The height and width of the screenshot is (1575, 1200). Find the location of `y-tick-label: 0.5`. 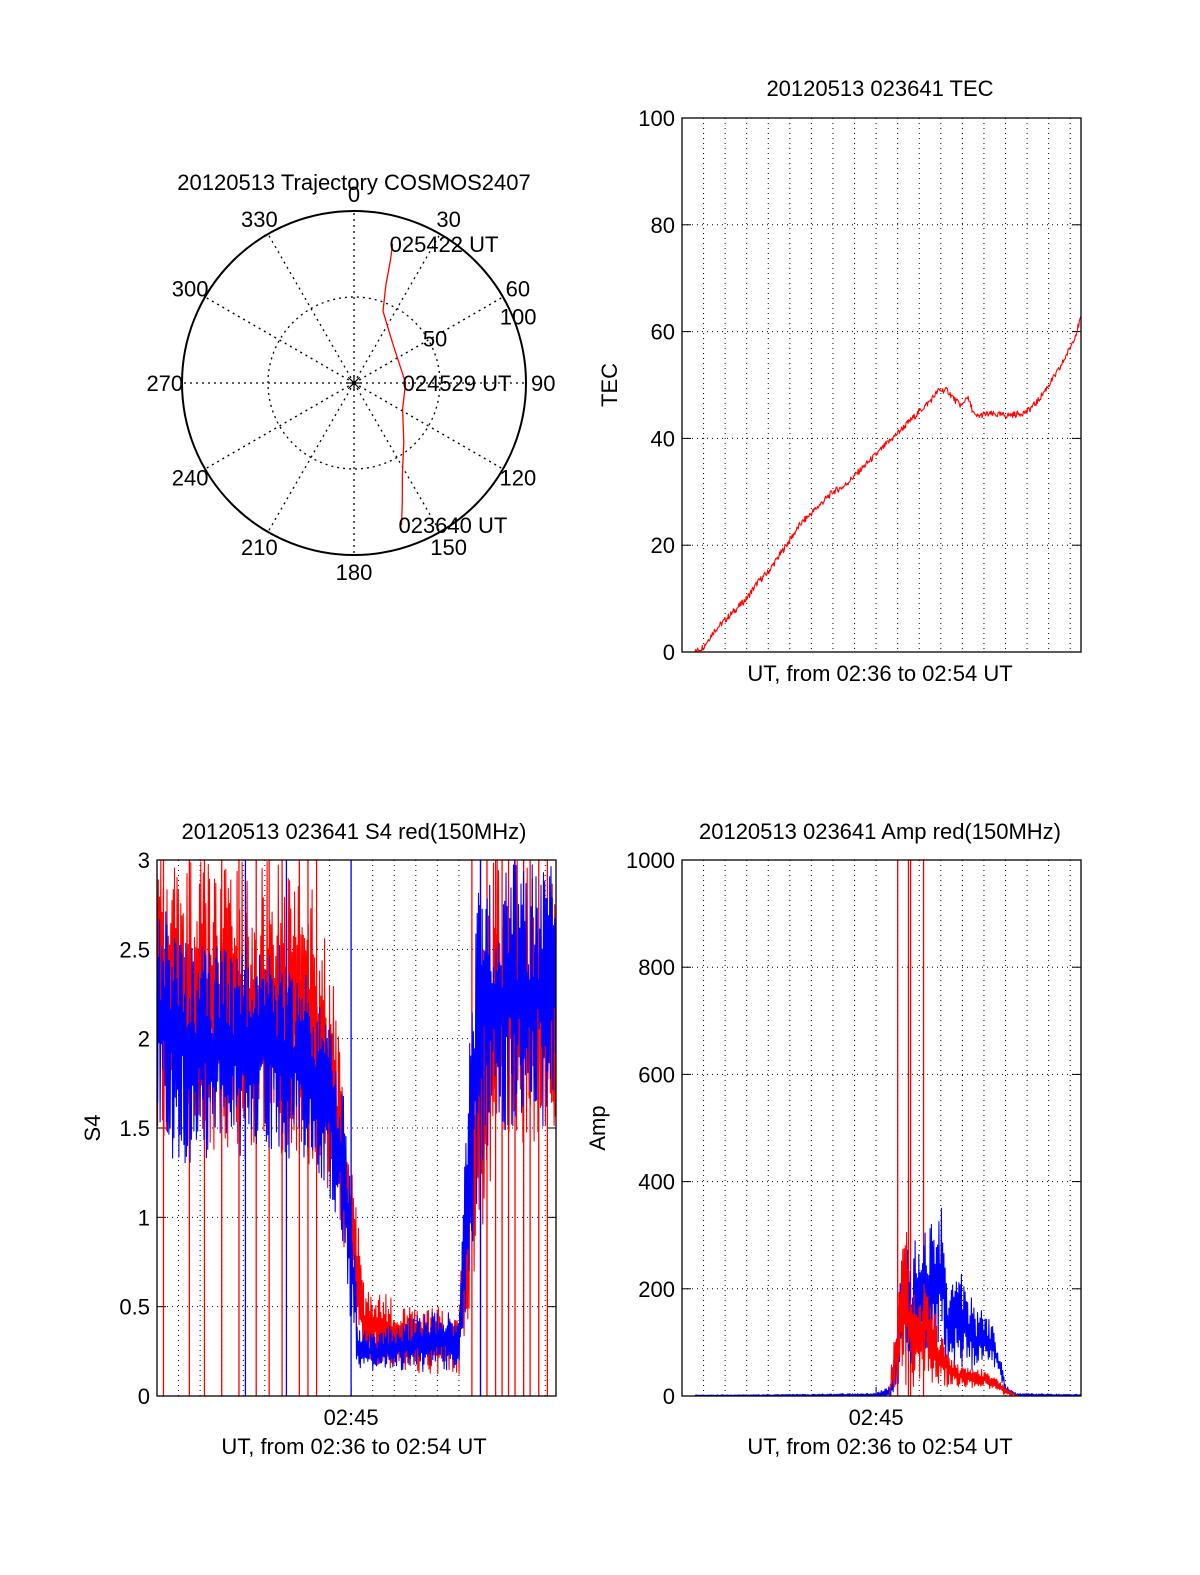

y-tick-label: 0.5 is located at coordinates (134, 1307).